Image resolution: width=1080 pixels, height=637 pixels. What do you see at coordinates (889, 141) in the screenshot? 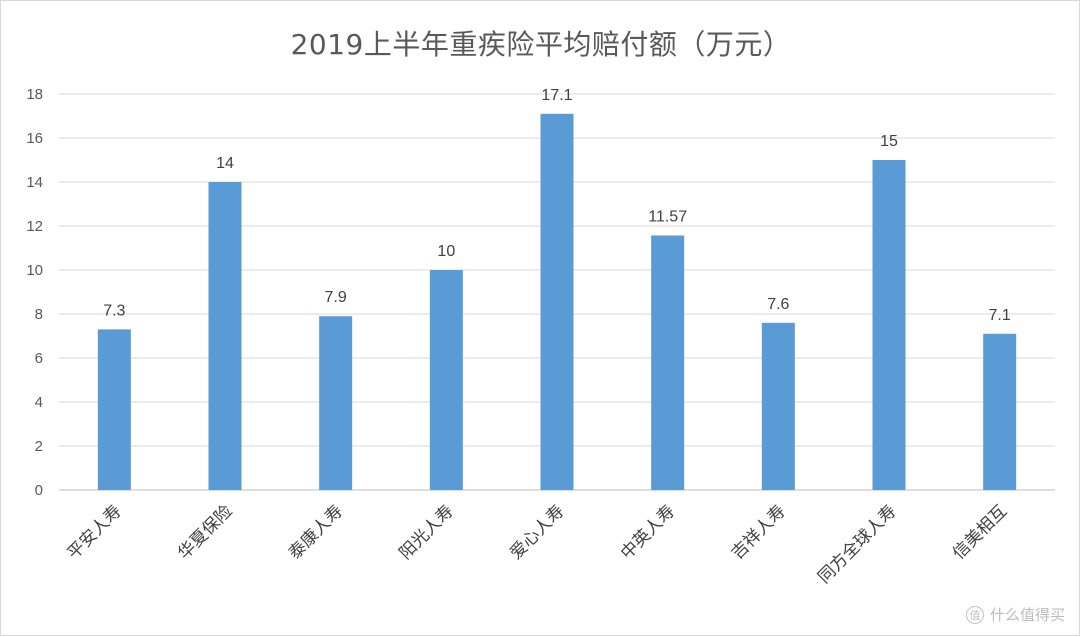
I see `data-label: 15` at bounding box center [889, 141].